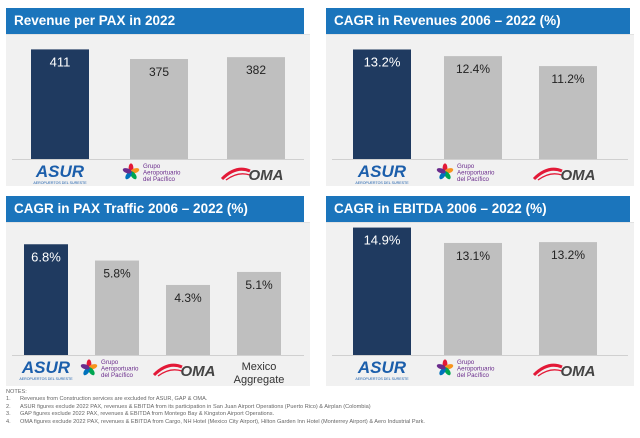 The image size is (640, 438). I want to click on panel-title: Revenue per PAX in 2022, so click(155, 21).